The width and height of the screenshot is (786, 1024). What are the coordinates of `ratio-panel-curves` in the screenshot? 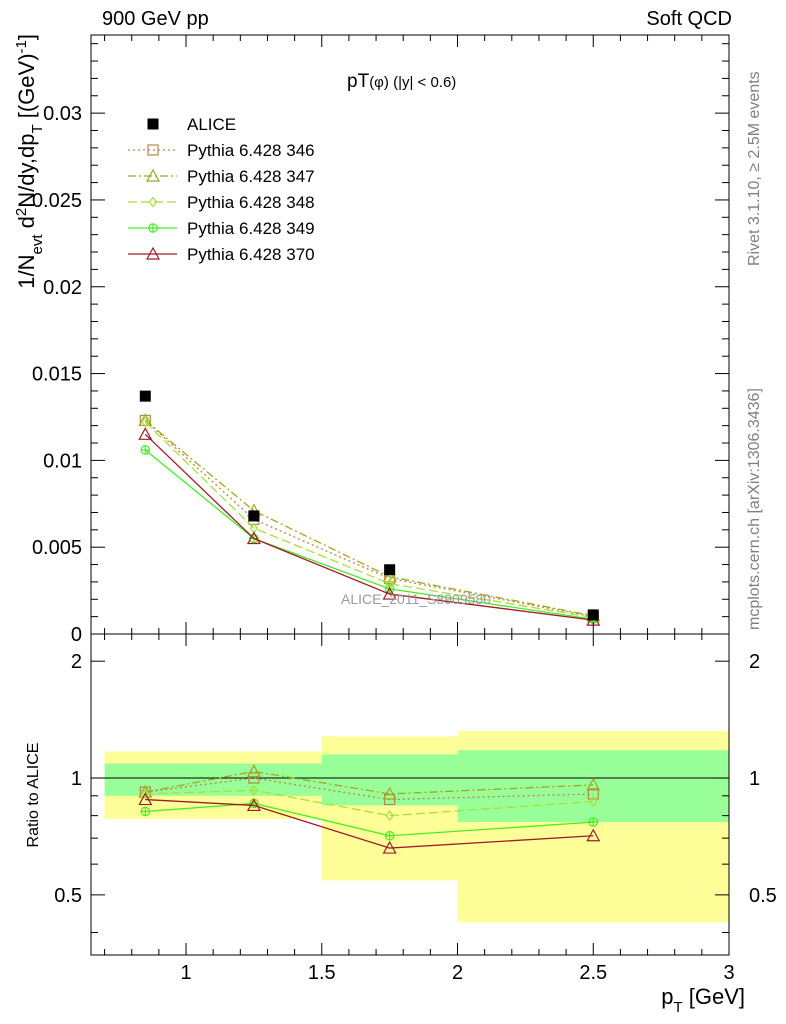 It's located at (369, 809).